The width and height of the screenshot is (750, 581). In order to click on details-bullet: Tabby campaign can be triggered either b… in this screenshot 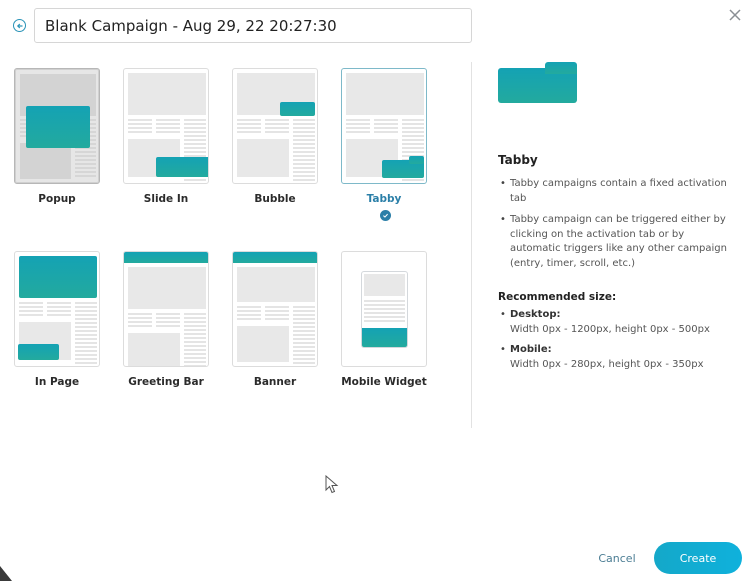, I will do `click(613, 242)`.